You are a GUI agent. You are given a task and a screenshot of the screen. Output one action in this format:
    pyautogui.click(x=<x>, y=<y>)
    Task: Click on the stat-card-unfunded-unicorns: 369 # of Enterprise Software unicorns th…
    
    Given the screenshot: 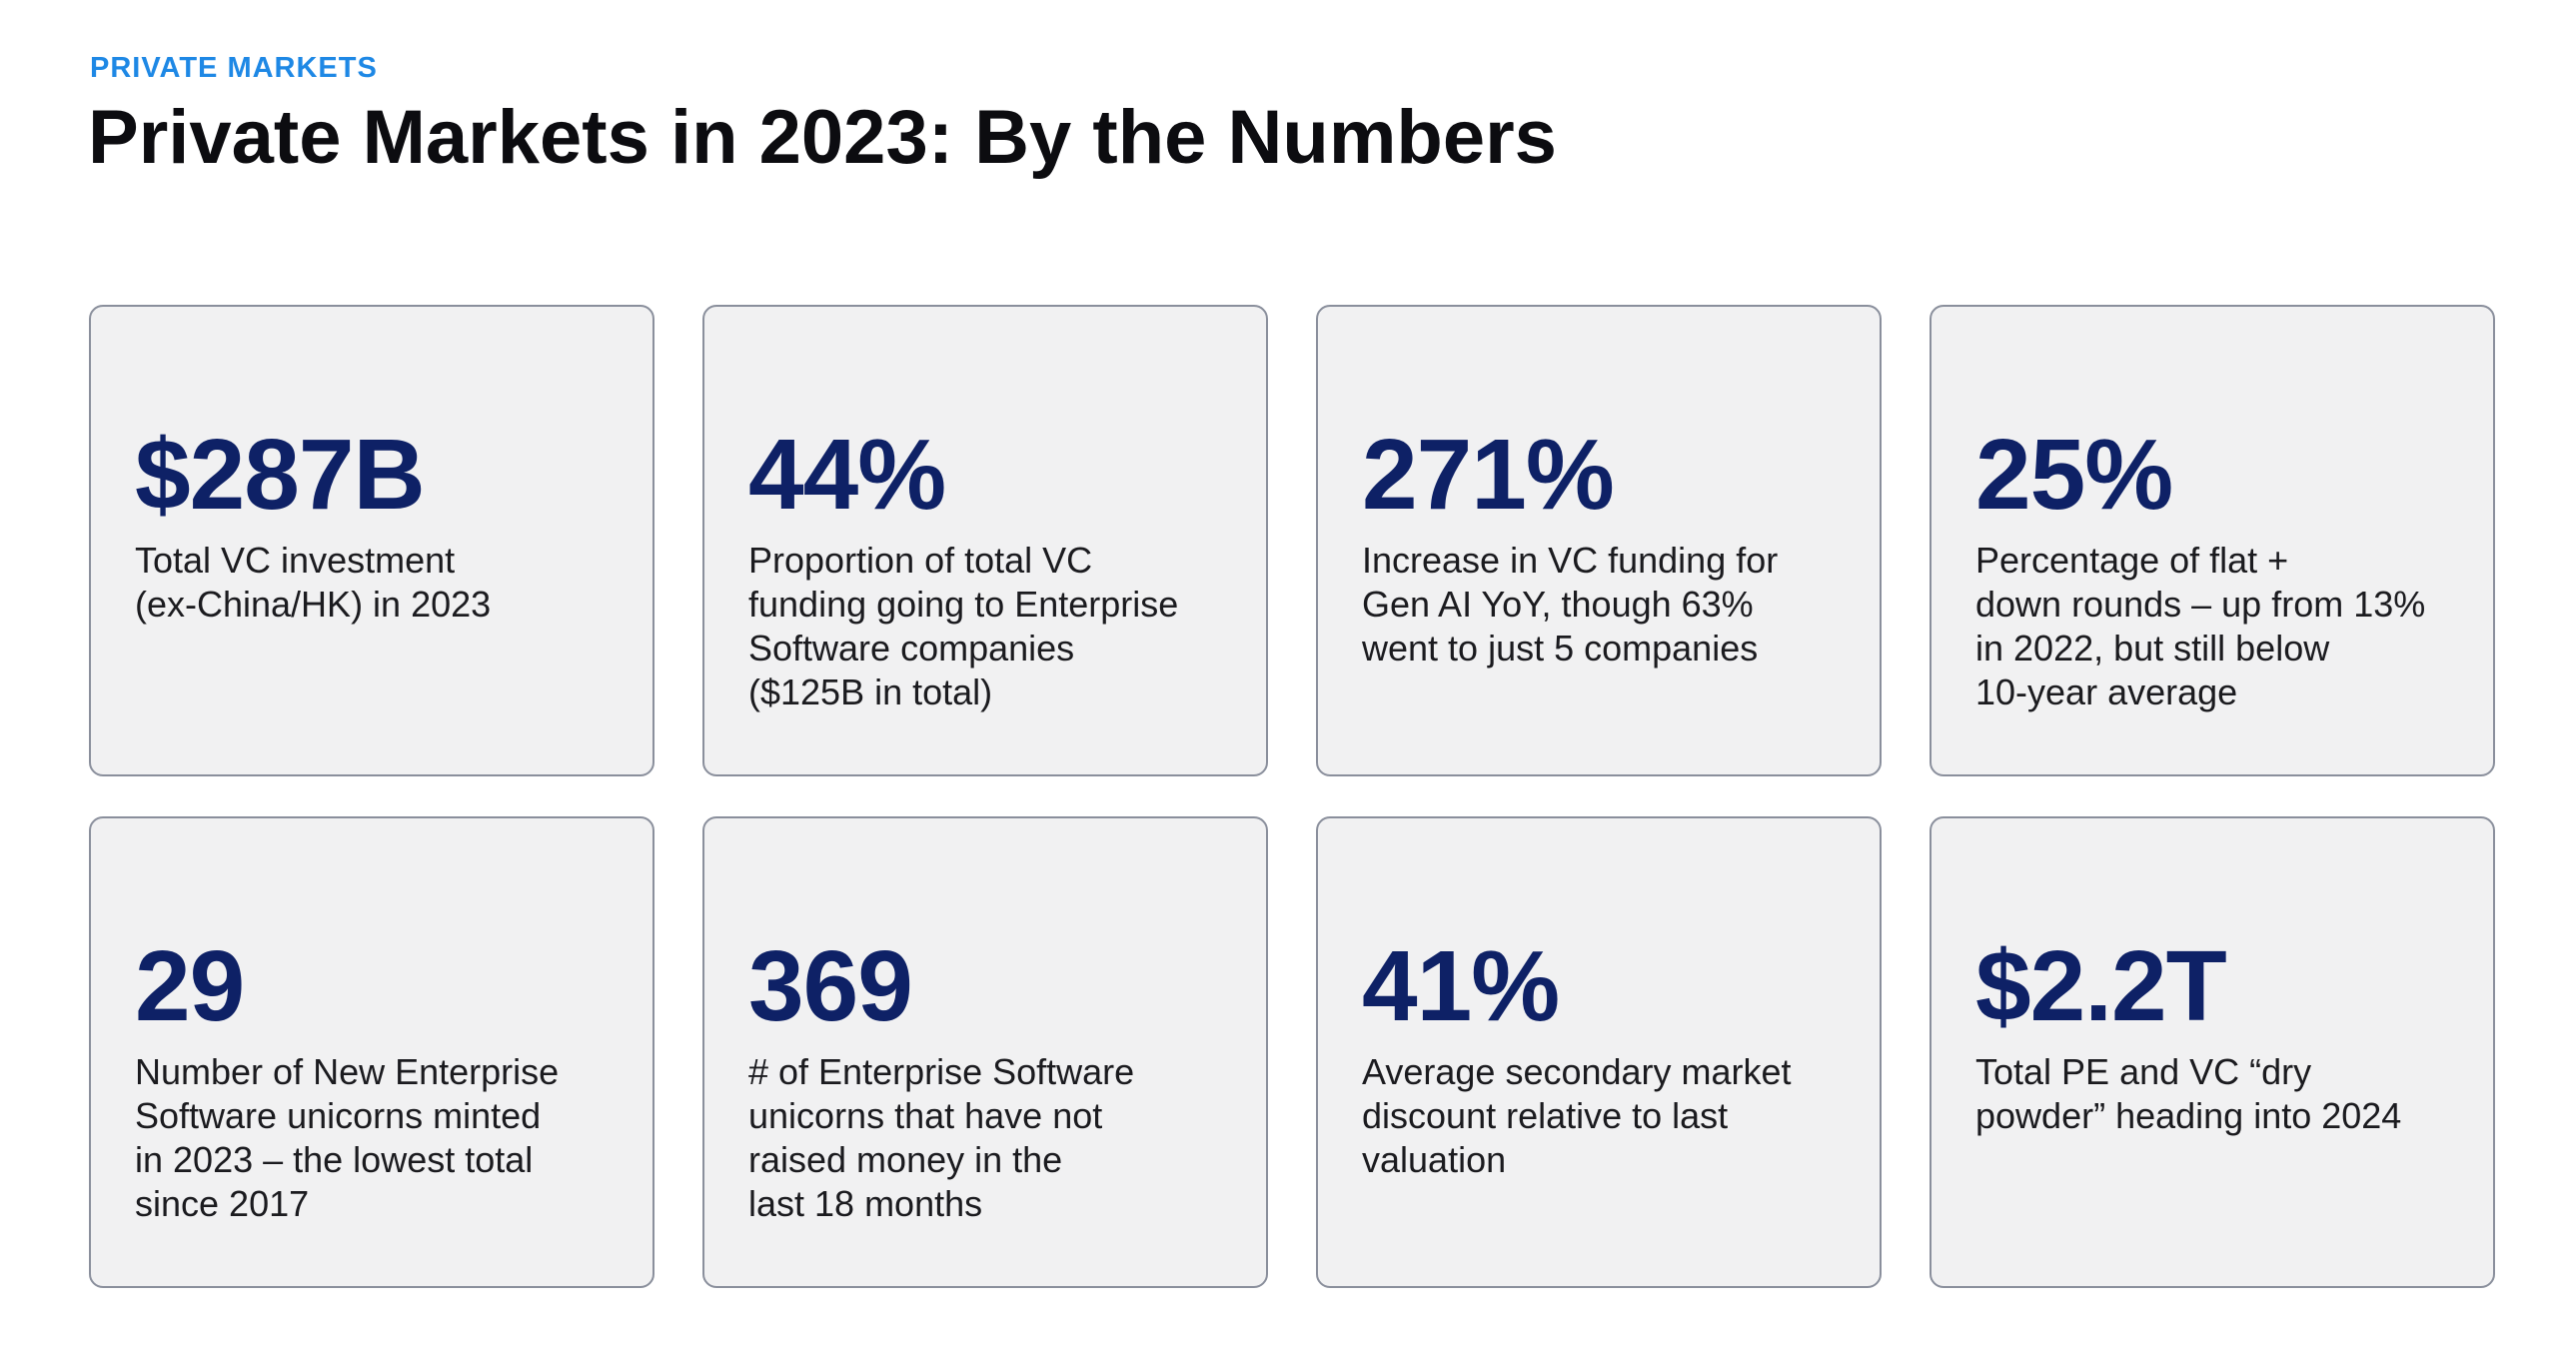 What is the action you would take?
    pyautogui.click(x=985, y=1052)
    